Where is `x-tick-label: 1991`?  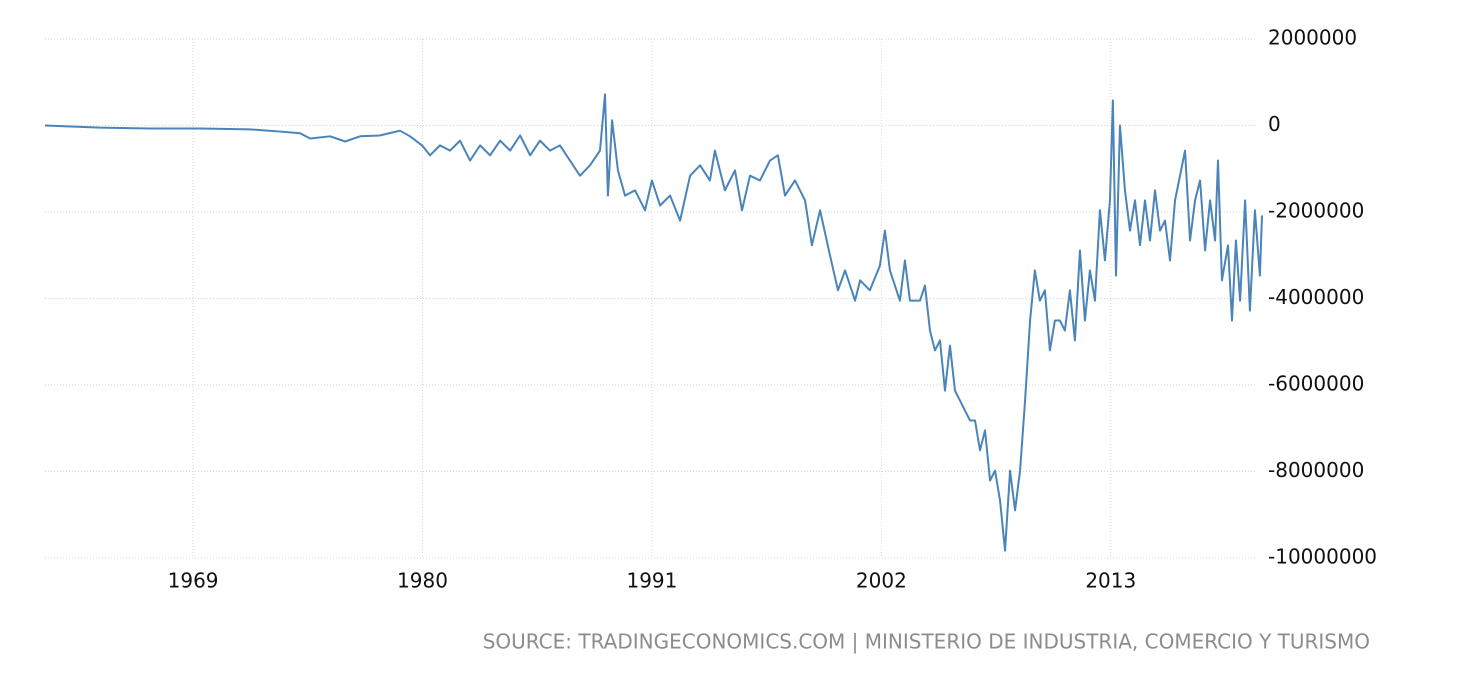 x-tick-label: 1991 is located at coordinates (651, 581).